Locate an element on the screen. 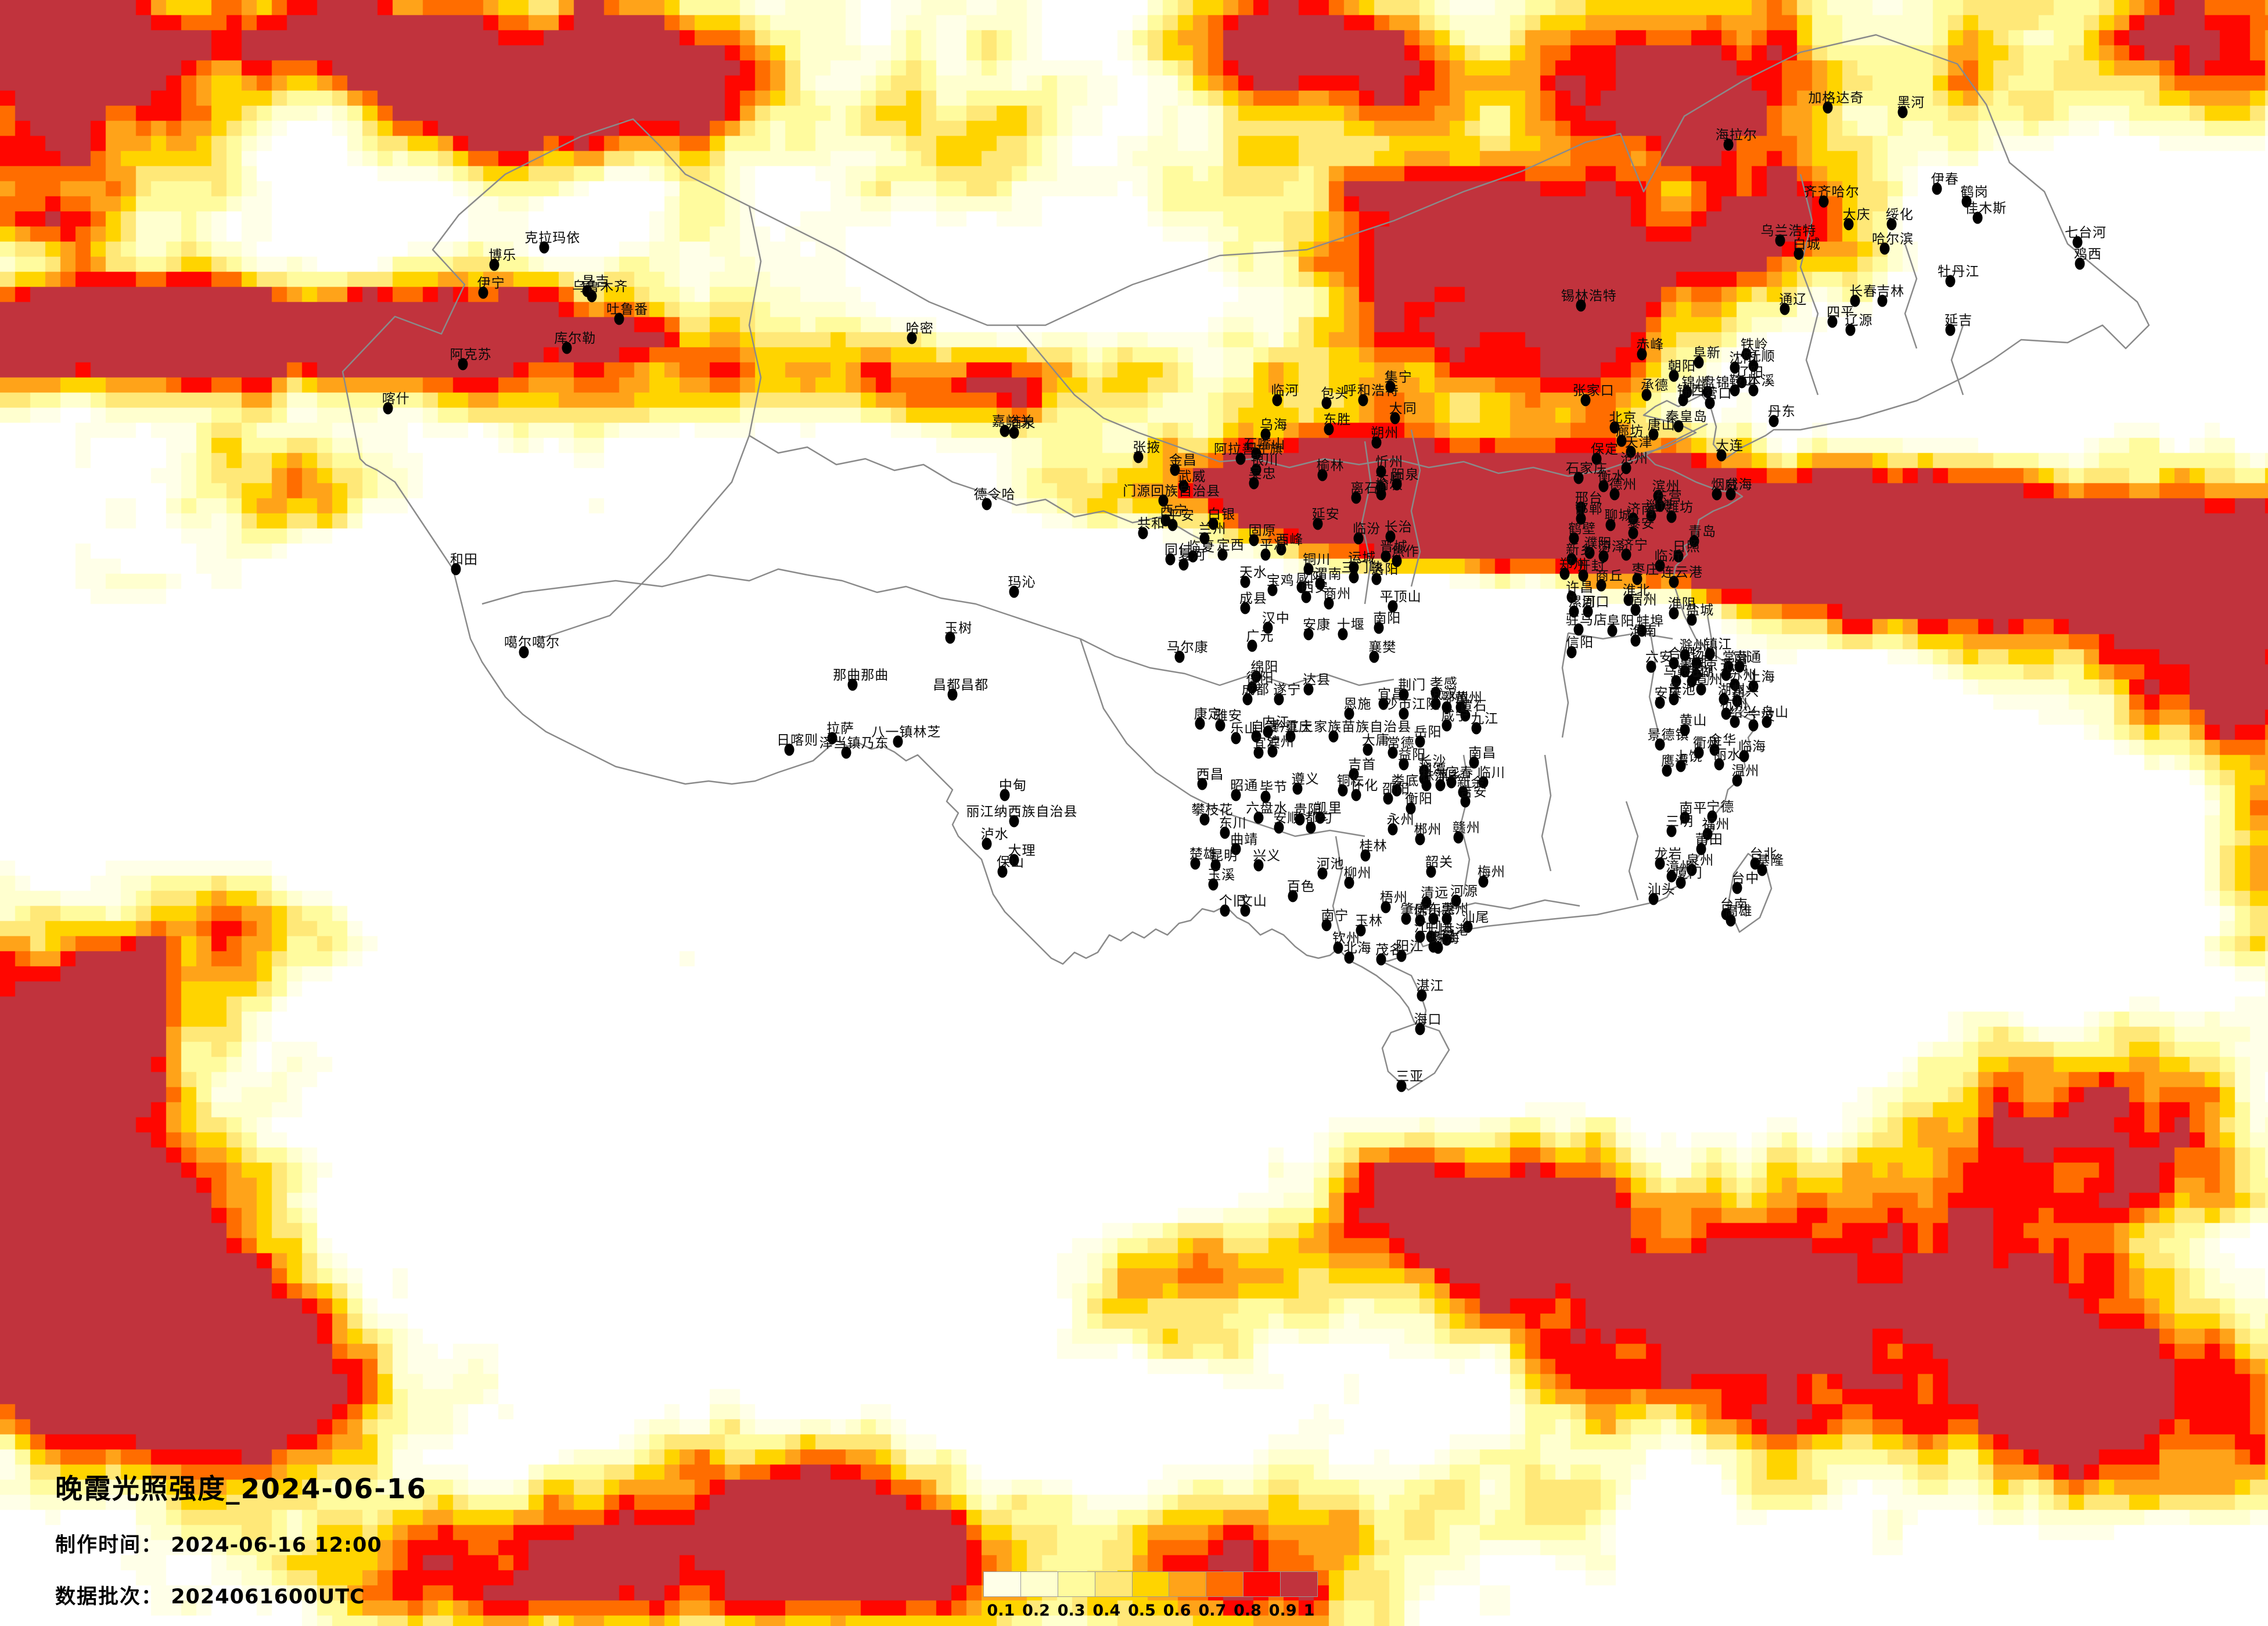 The width and height of the screenshot is (2268, 1626). batch-value: 2024061600UTC is located at coordinates (268, 1597).